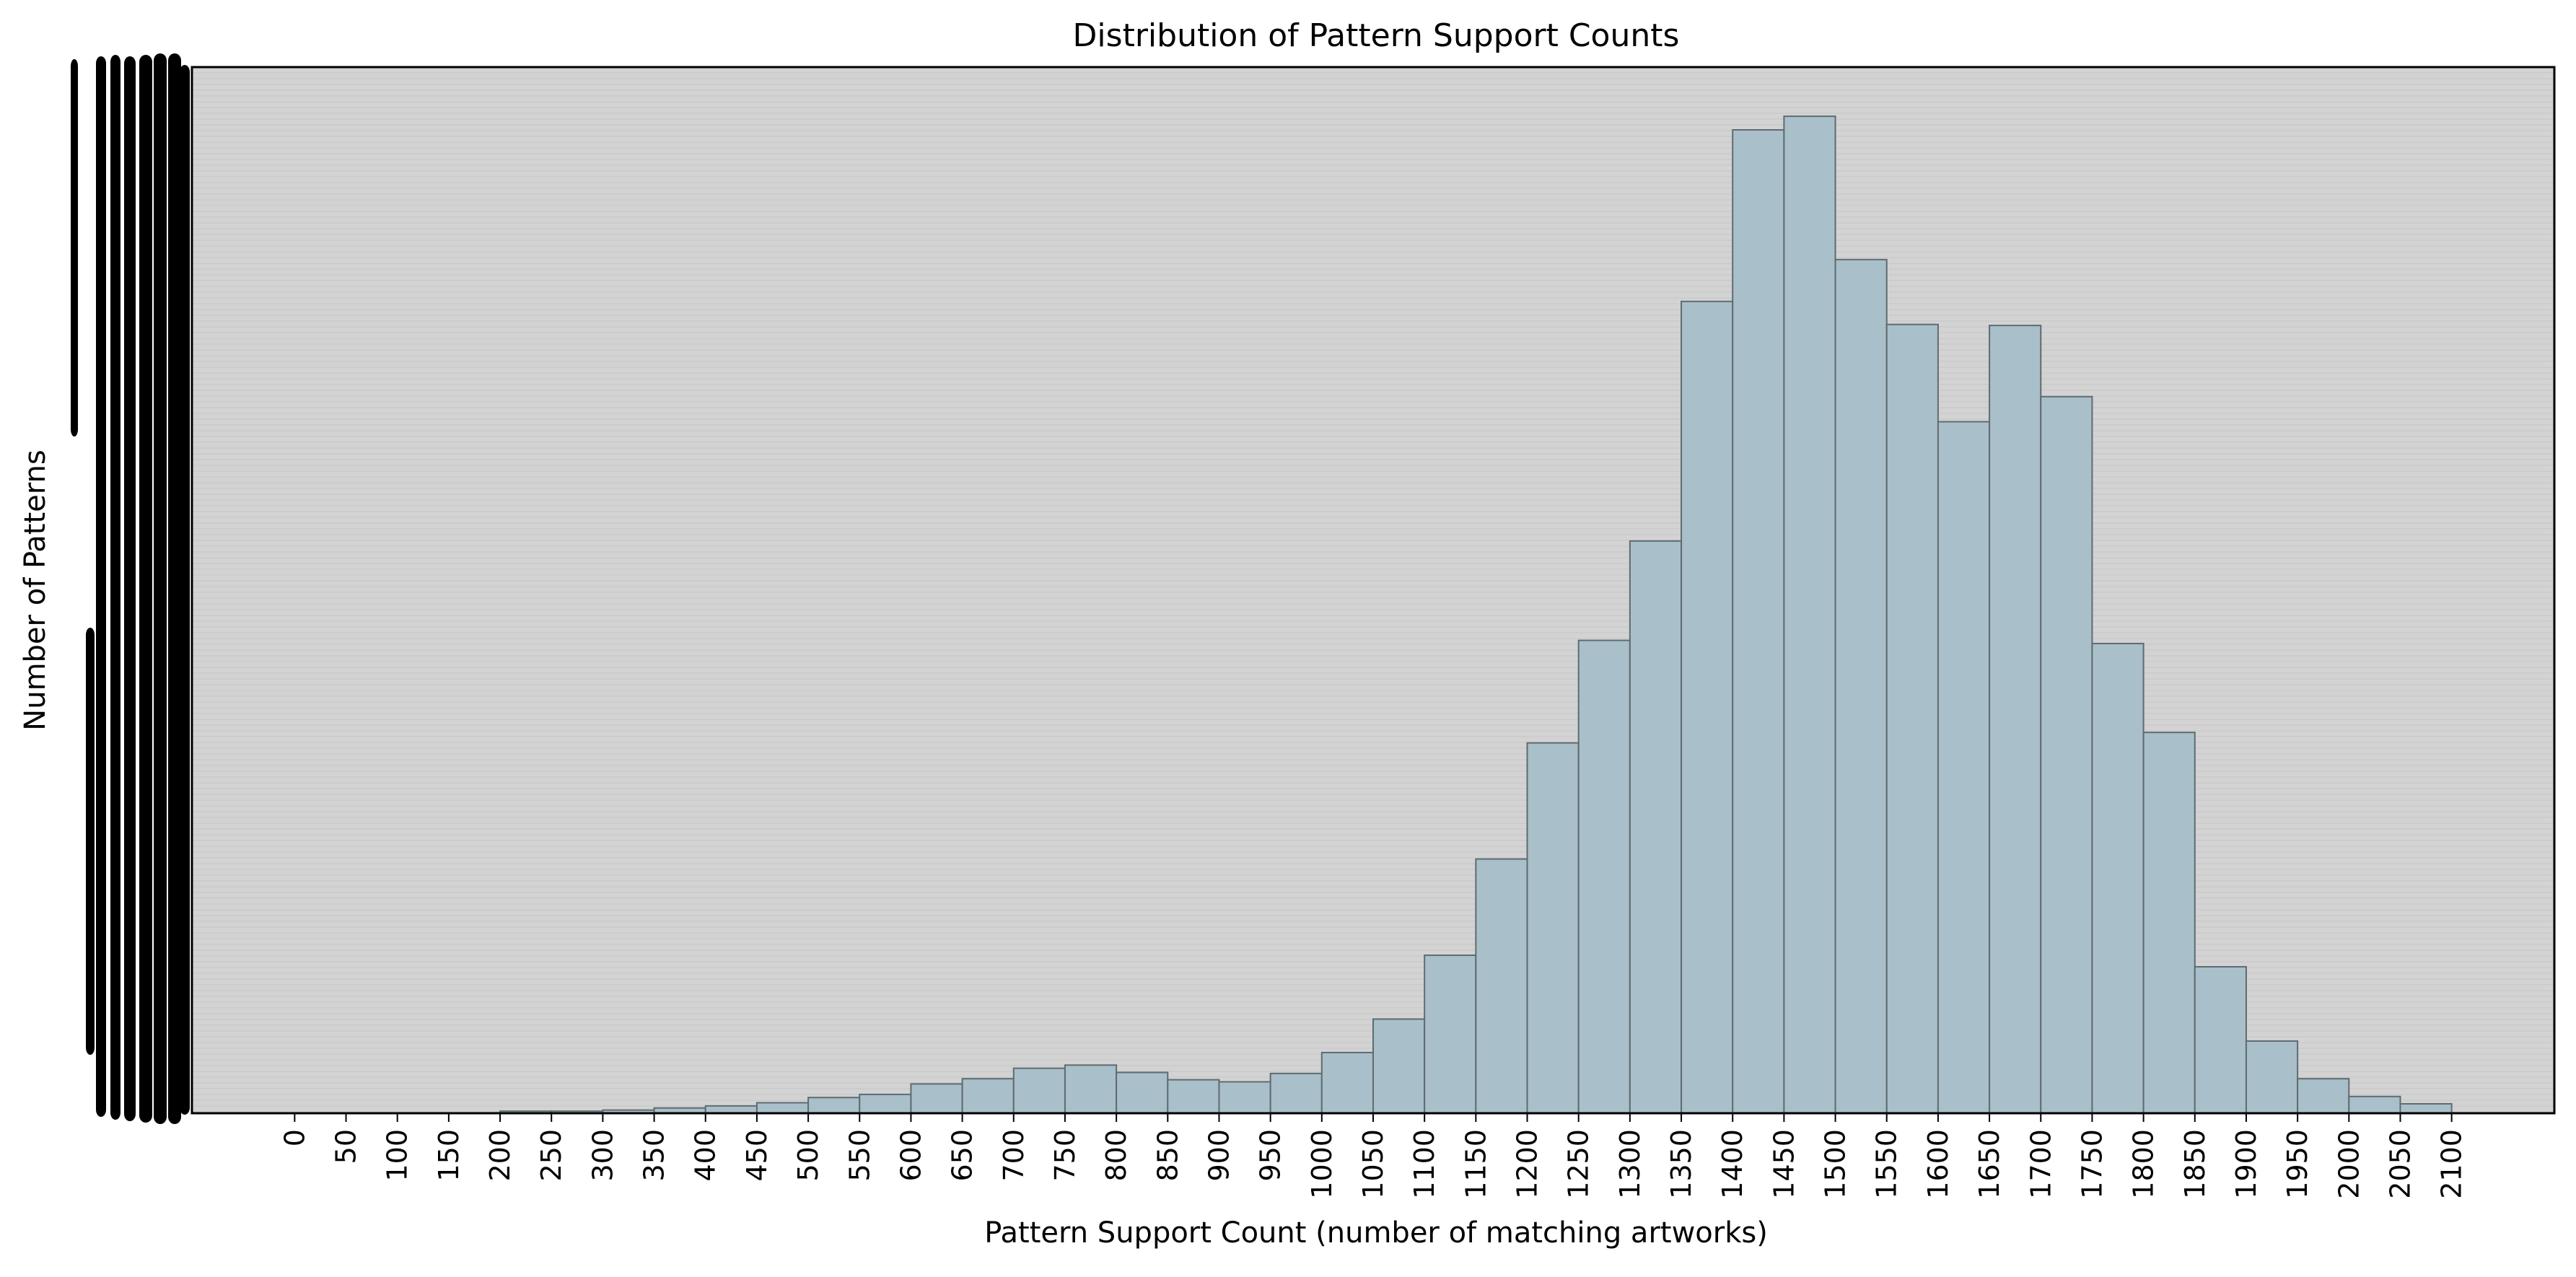 Image resolution: width=2576 pixels, height=1277 pixels. Describe the element at coordinates (551, 1155) in the screenshot. I see `x-tick-label: 250` at that location.